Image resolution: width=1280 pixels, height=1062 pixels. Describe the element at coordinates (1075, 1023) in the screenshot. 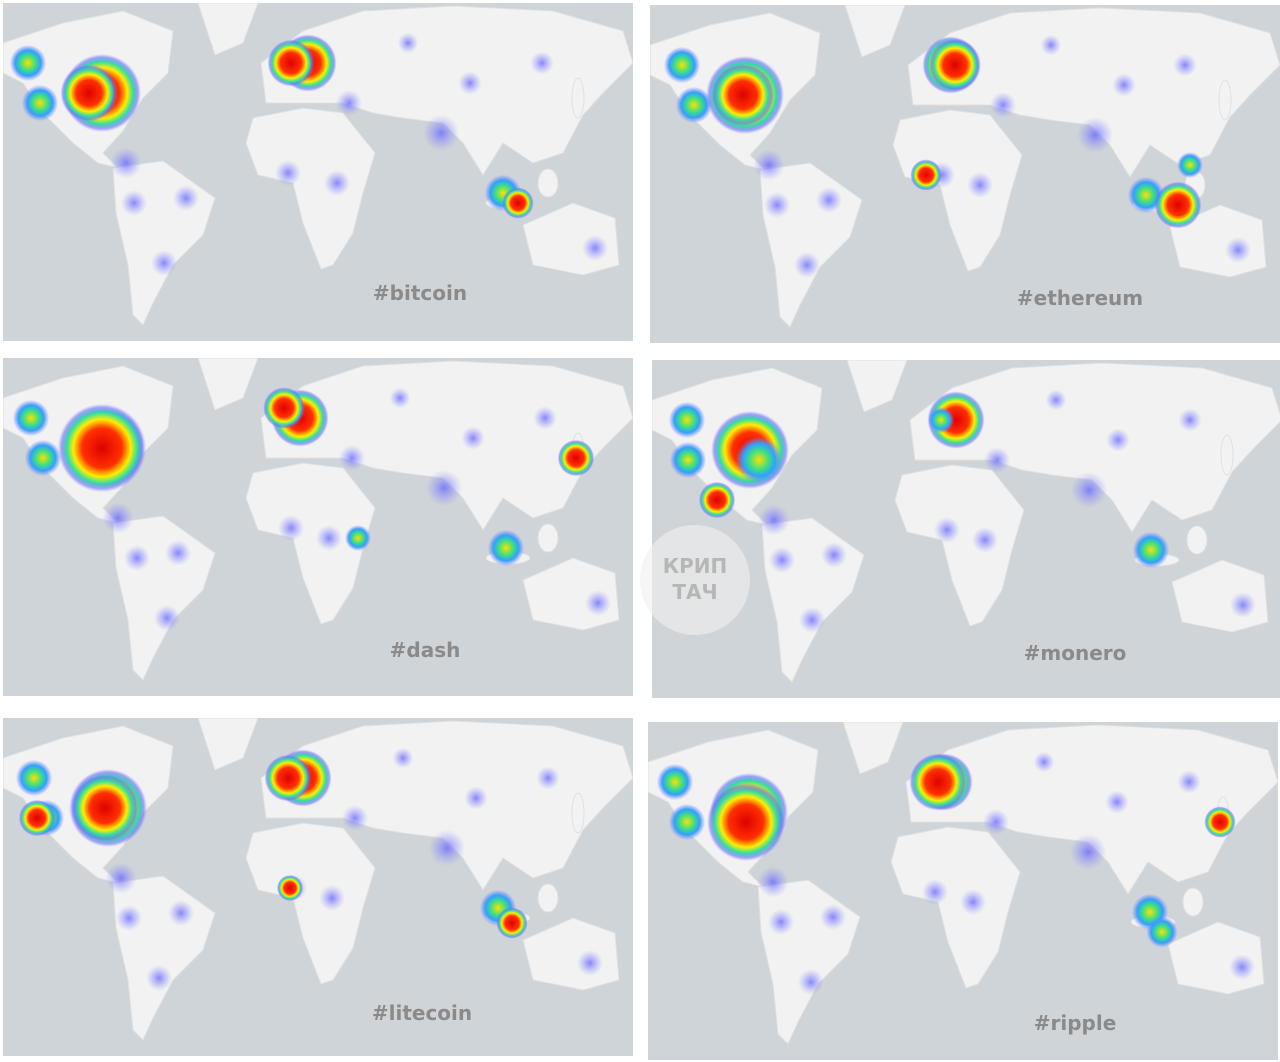

I see `hashtag-label: #ripple` at that location.